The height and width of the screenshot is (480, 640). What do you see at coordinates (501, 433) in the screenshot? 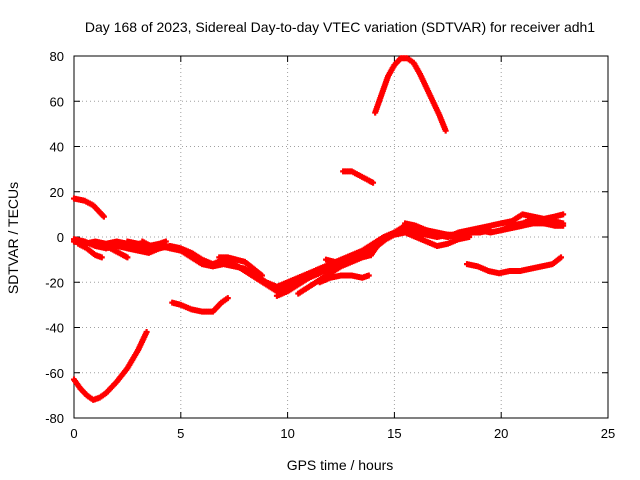
I see `x-tick-label: 20` at bounding box center [501, 433].